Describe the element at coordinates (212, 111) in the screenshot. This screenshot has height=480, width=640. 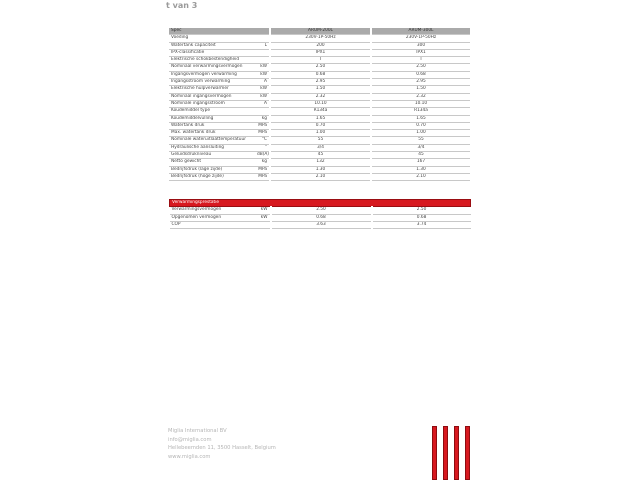
I see `cell-label: Koudemiddel type` at that location.